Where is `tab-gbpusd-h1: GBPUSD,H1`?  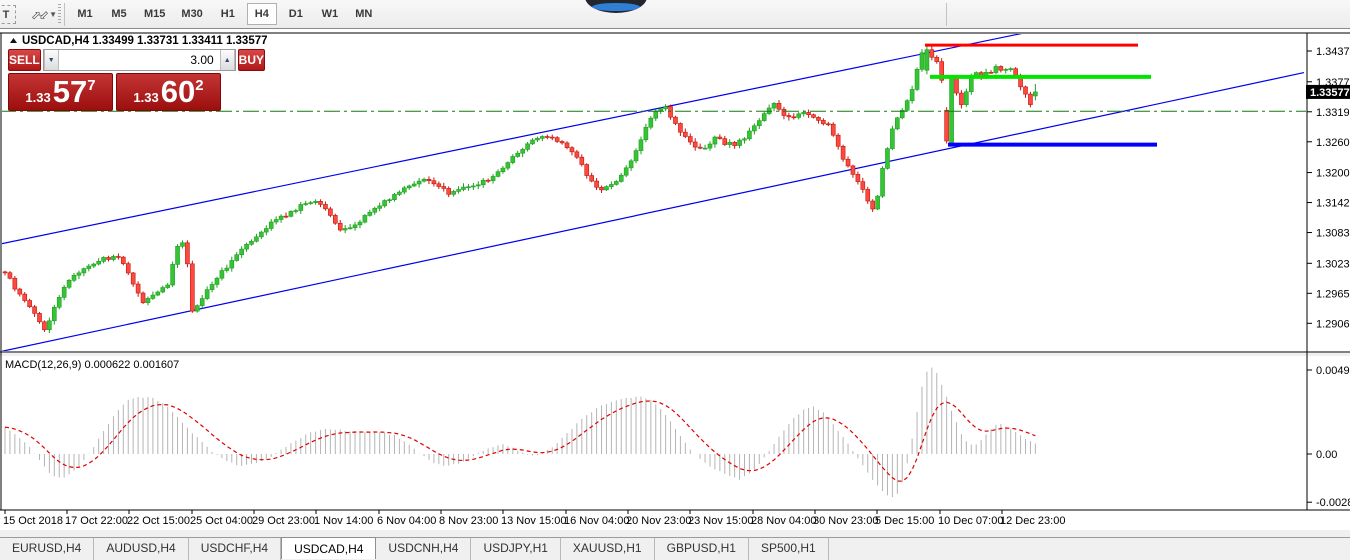
tab-gbpusd-h1: GBPUSD,H1 is located at coordinates (702, 549).